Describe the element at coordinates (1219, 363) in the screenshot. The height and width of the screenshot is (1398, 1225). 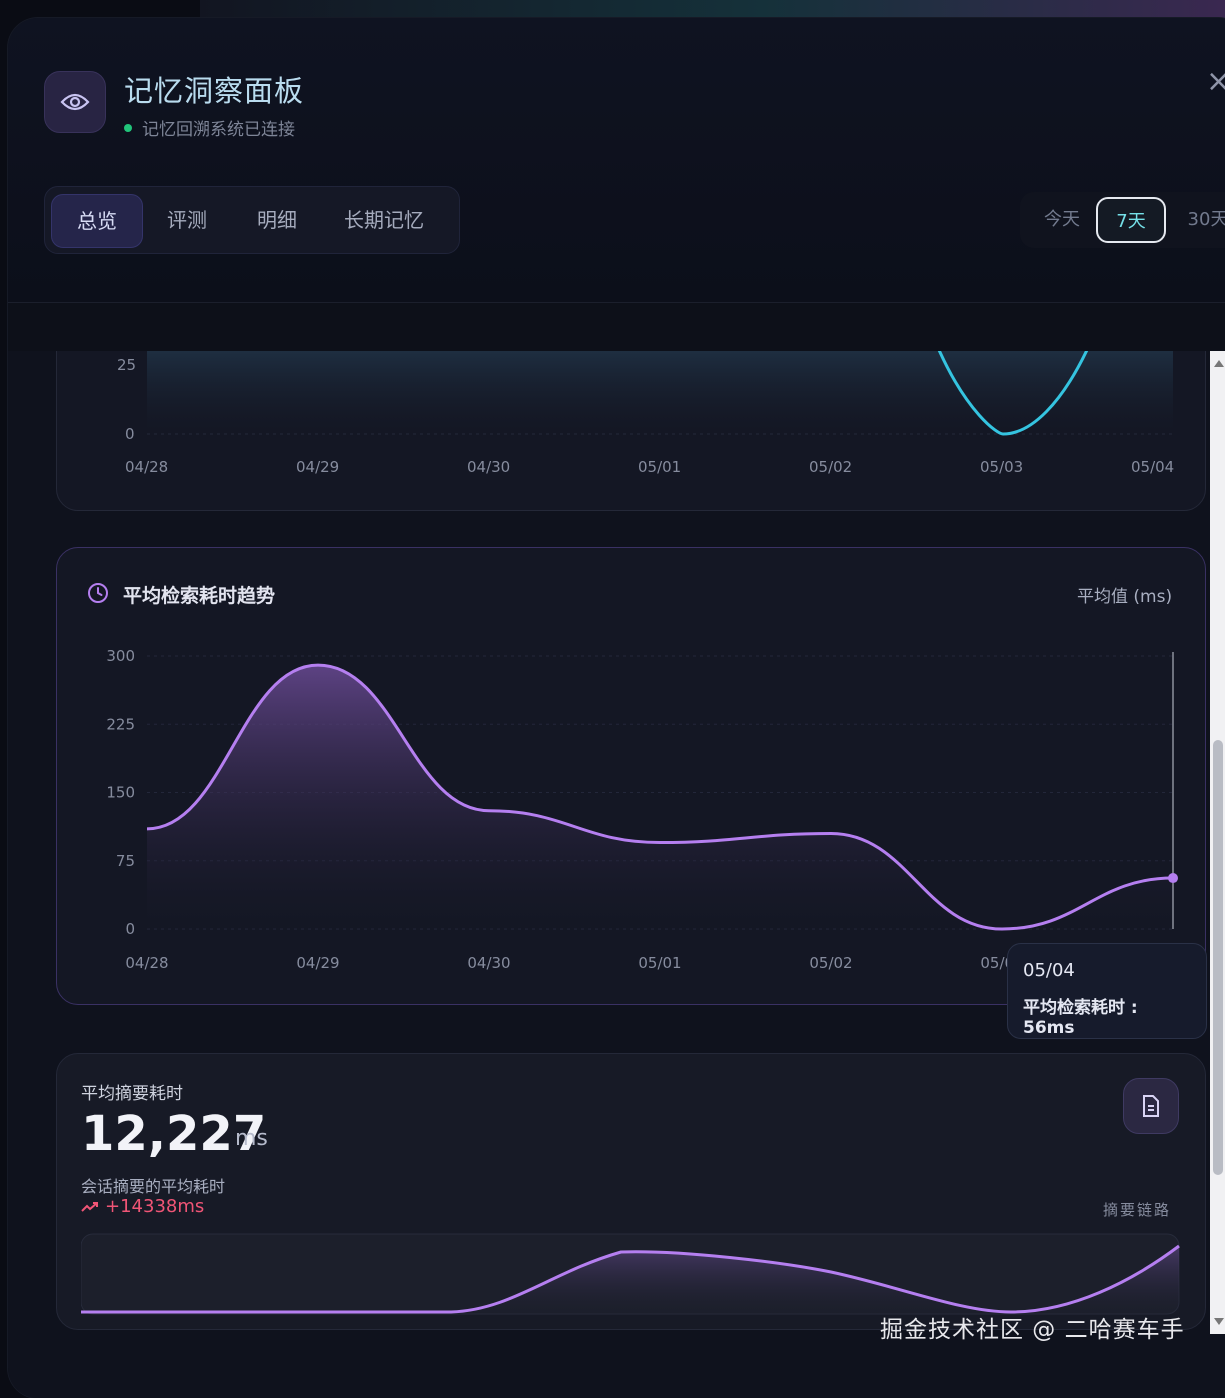
I see `scroll-up-icon` at that location.